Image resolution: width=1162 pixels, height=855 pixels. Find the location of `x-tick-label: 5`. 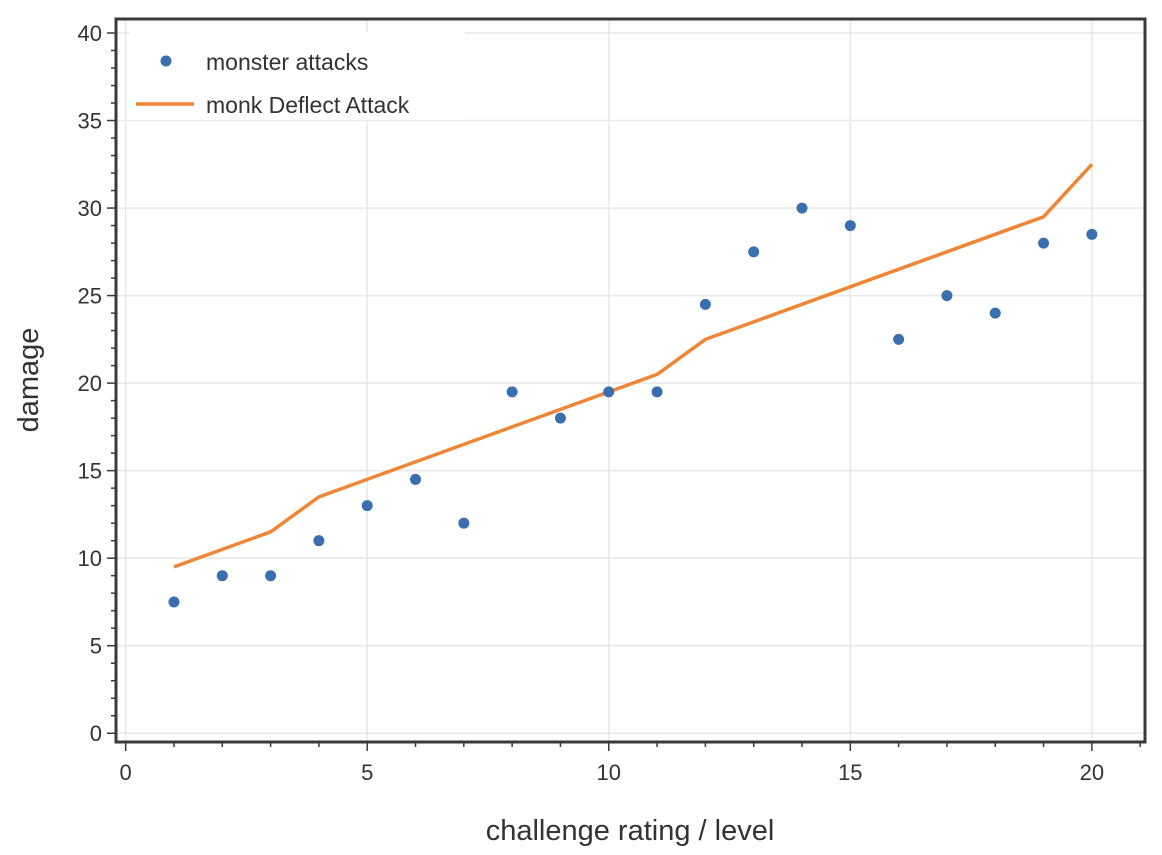

x-tick-label: 5 is located at coordinates (367, 772).